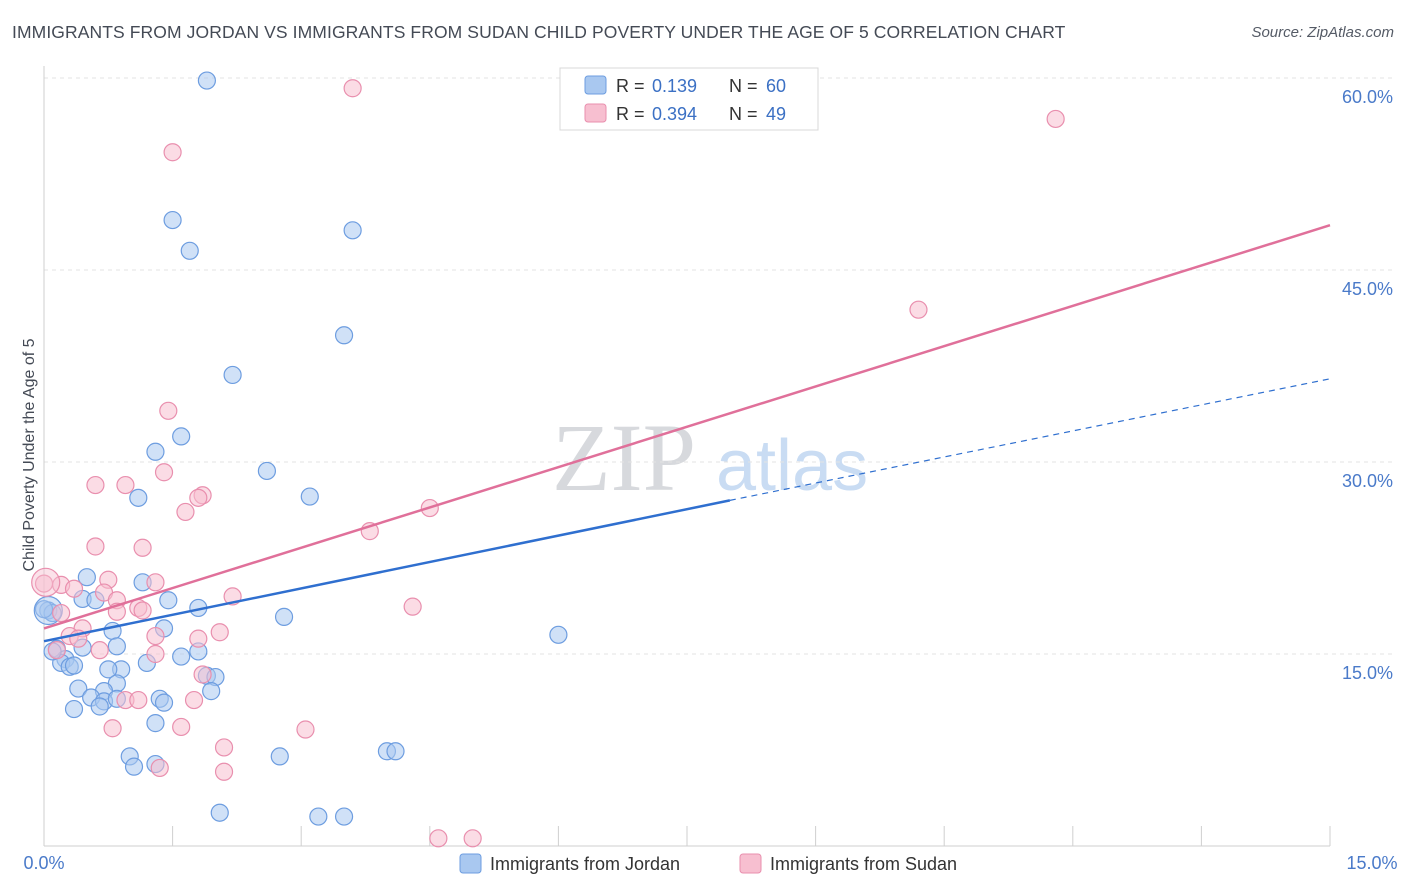 Image resolution: width=1406 pixels, height=892 pixels. Describe the element at coordinates (585, 864) in the screenshot. I see `bottom-legend-label-jordan: Immigrants from Jordan` at that location.